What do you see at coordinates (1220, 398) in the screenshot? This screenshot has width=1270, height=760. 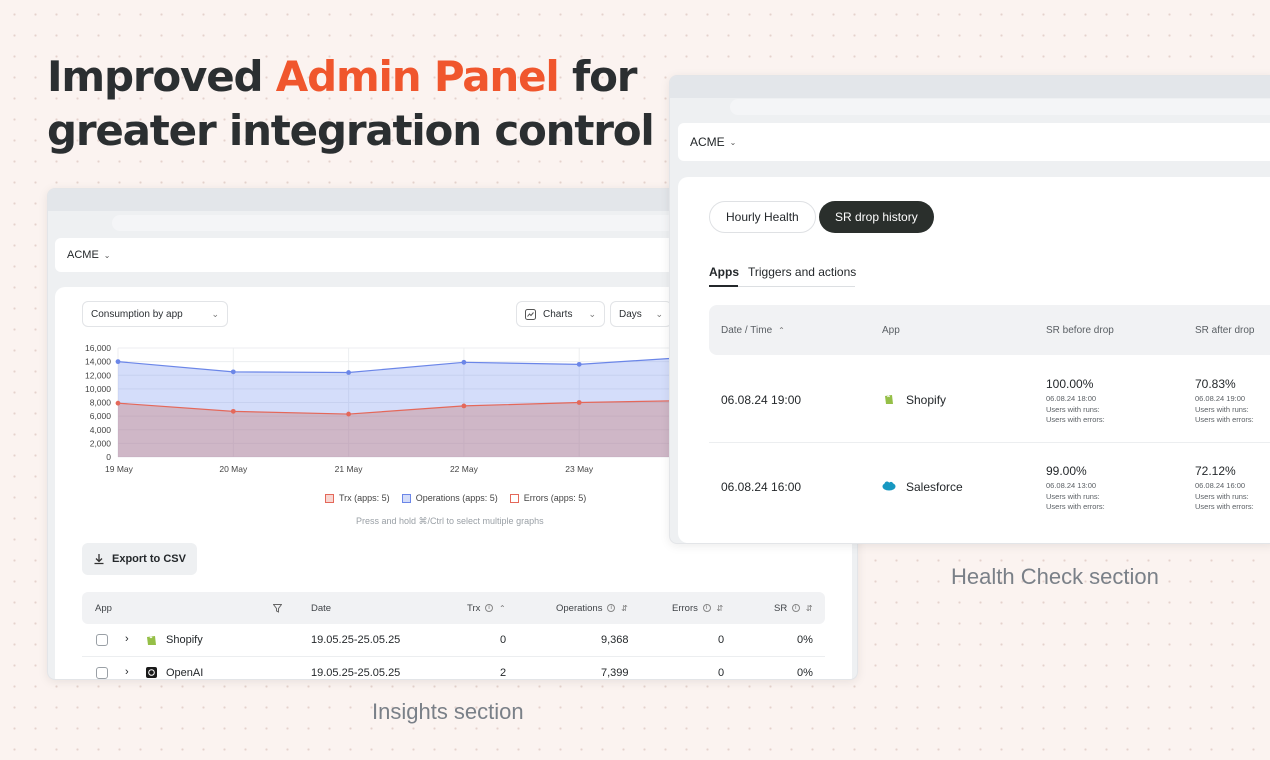 I see `sr-after-time: 06.08.24 19:00` at bounding box center [1220, 398].